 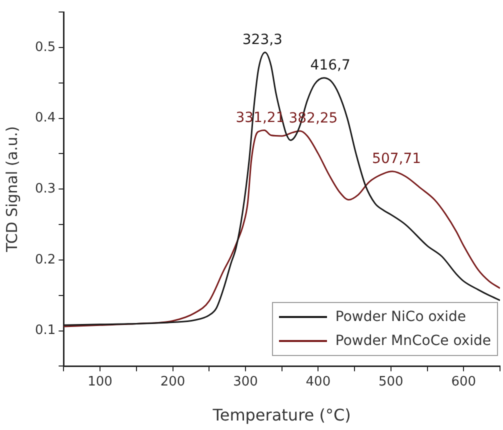 I want to click on annotation: 416,7, so click(x=330, y=66).